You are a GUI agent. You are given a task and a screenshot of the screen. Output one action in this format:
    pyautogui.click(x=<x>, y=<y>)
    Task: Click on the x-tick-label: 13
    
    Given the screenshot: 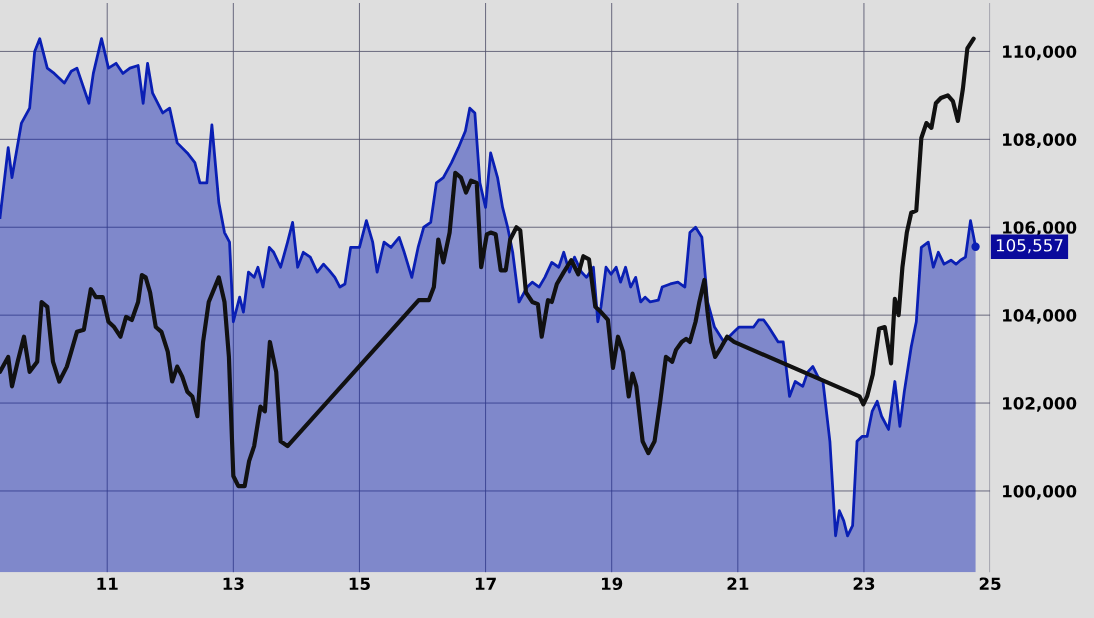 What is the action you would take?
    pyautogui.click(x=233, y=584)
    